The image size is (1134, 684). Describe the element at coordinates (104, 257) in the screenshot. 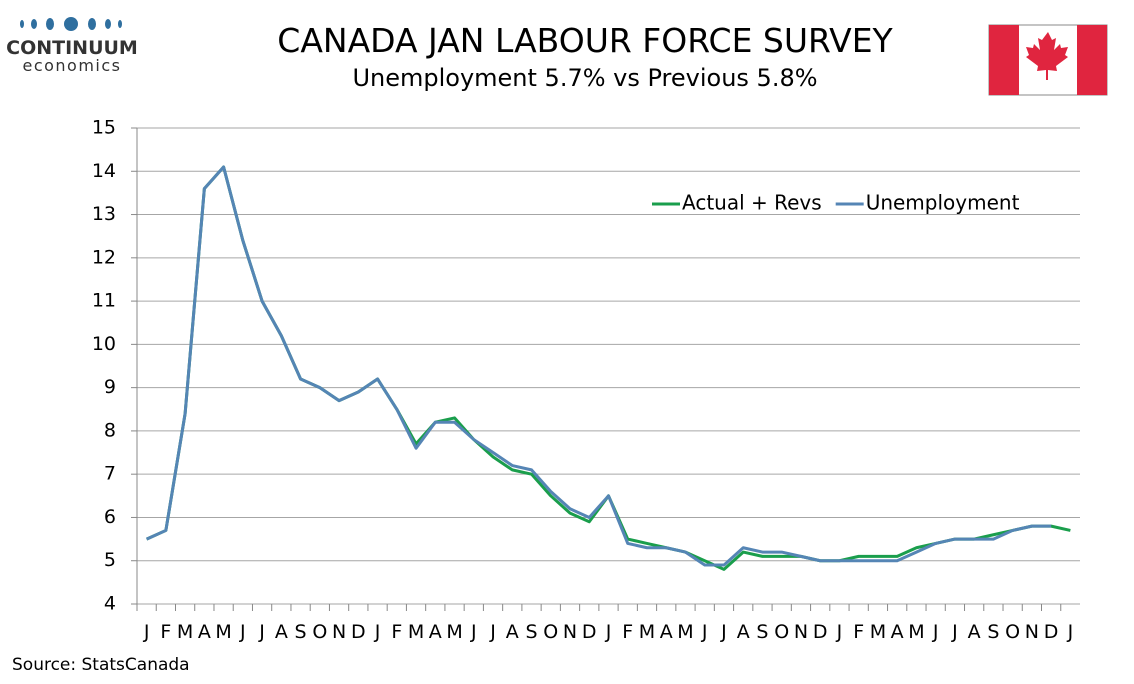

I see `y-tick-label: 12` at that location.